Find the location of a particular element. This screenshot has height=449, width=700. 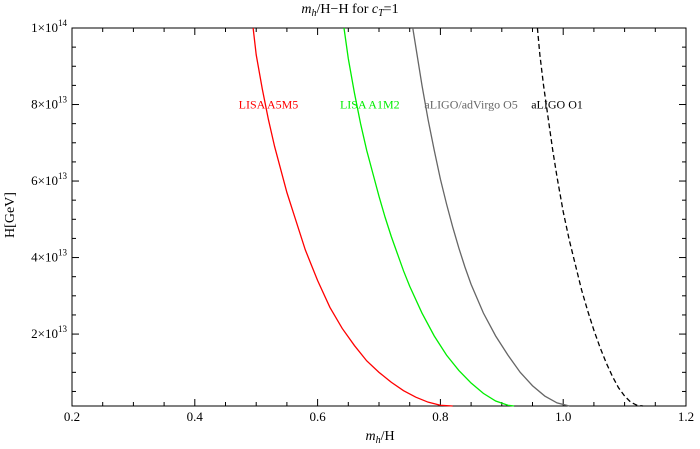

series-label-0: LISA A5M5 is located at coordinates (269, 105).